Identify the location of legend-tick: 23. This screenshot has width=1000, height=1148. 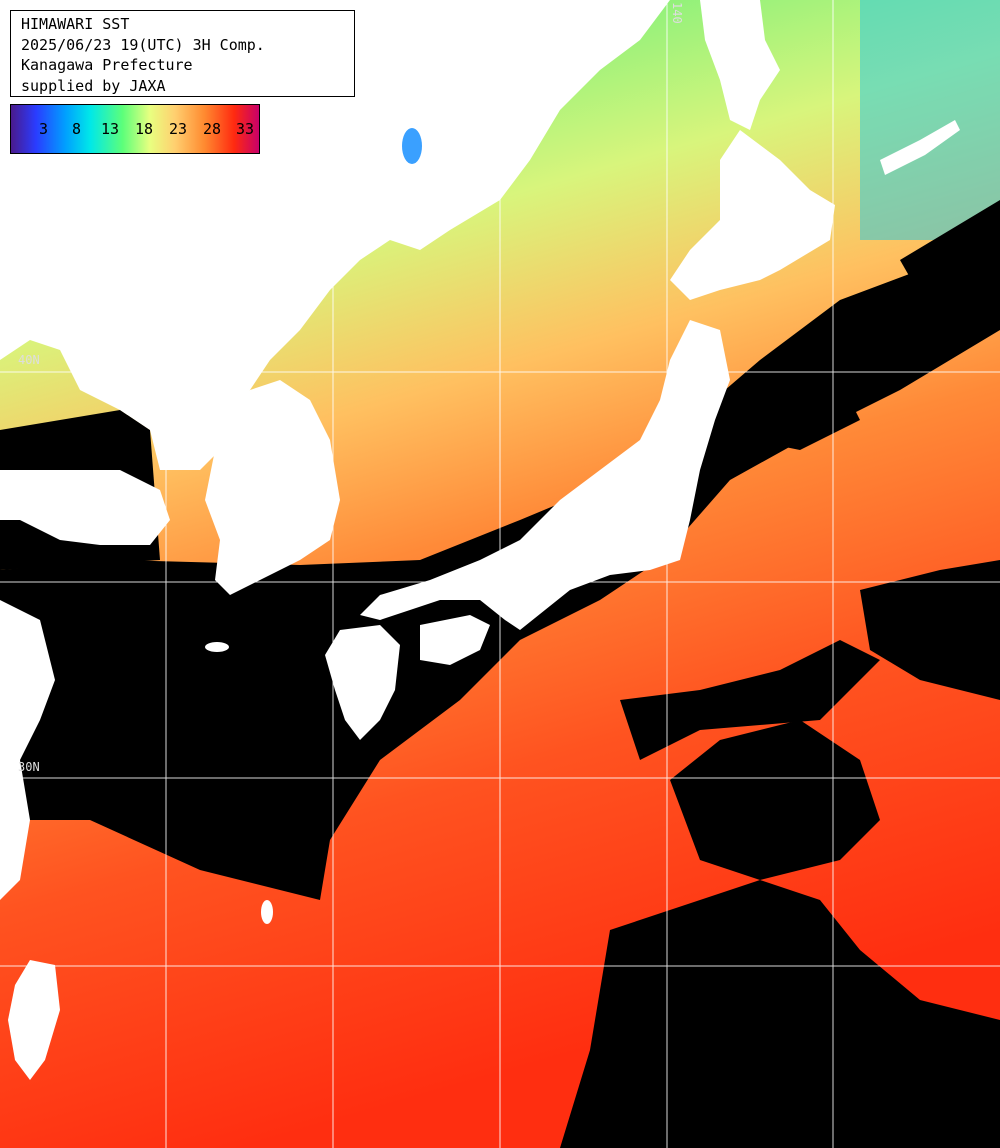
(178, 129).